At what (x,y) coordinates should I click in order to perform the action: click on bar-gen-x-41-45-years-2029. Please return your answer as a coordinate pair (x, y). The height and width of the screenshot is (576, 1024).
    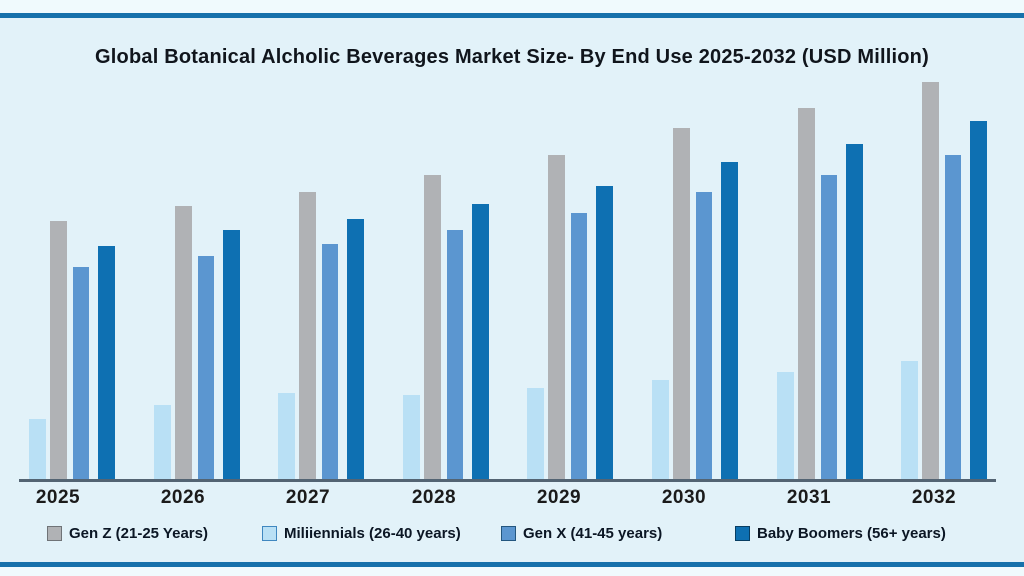
    Looking at the image, I should click on (579, 346).